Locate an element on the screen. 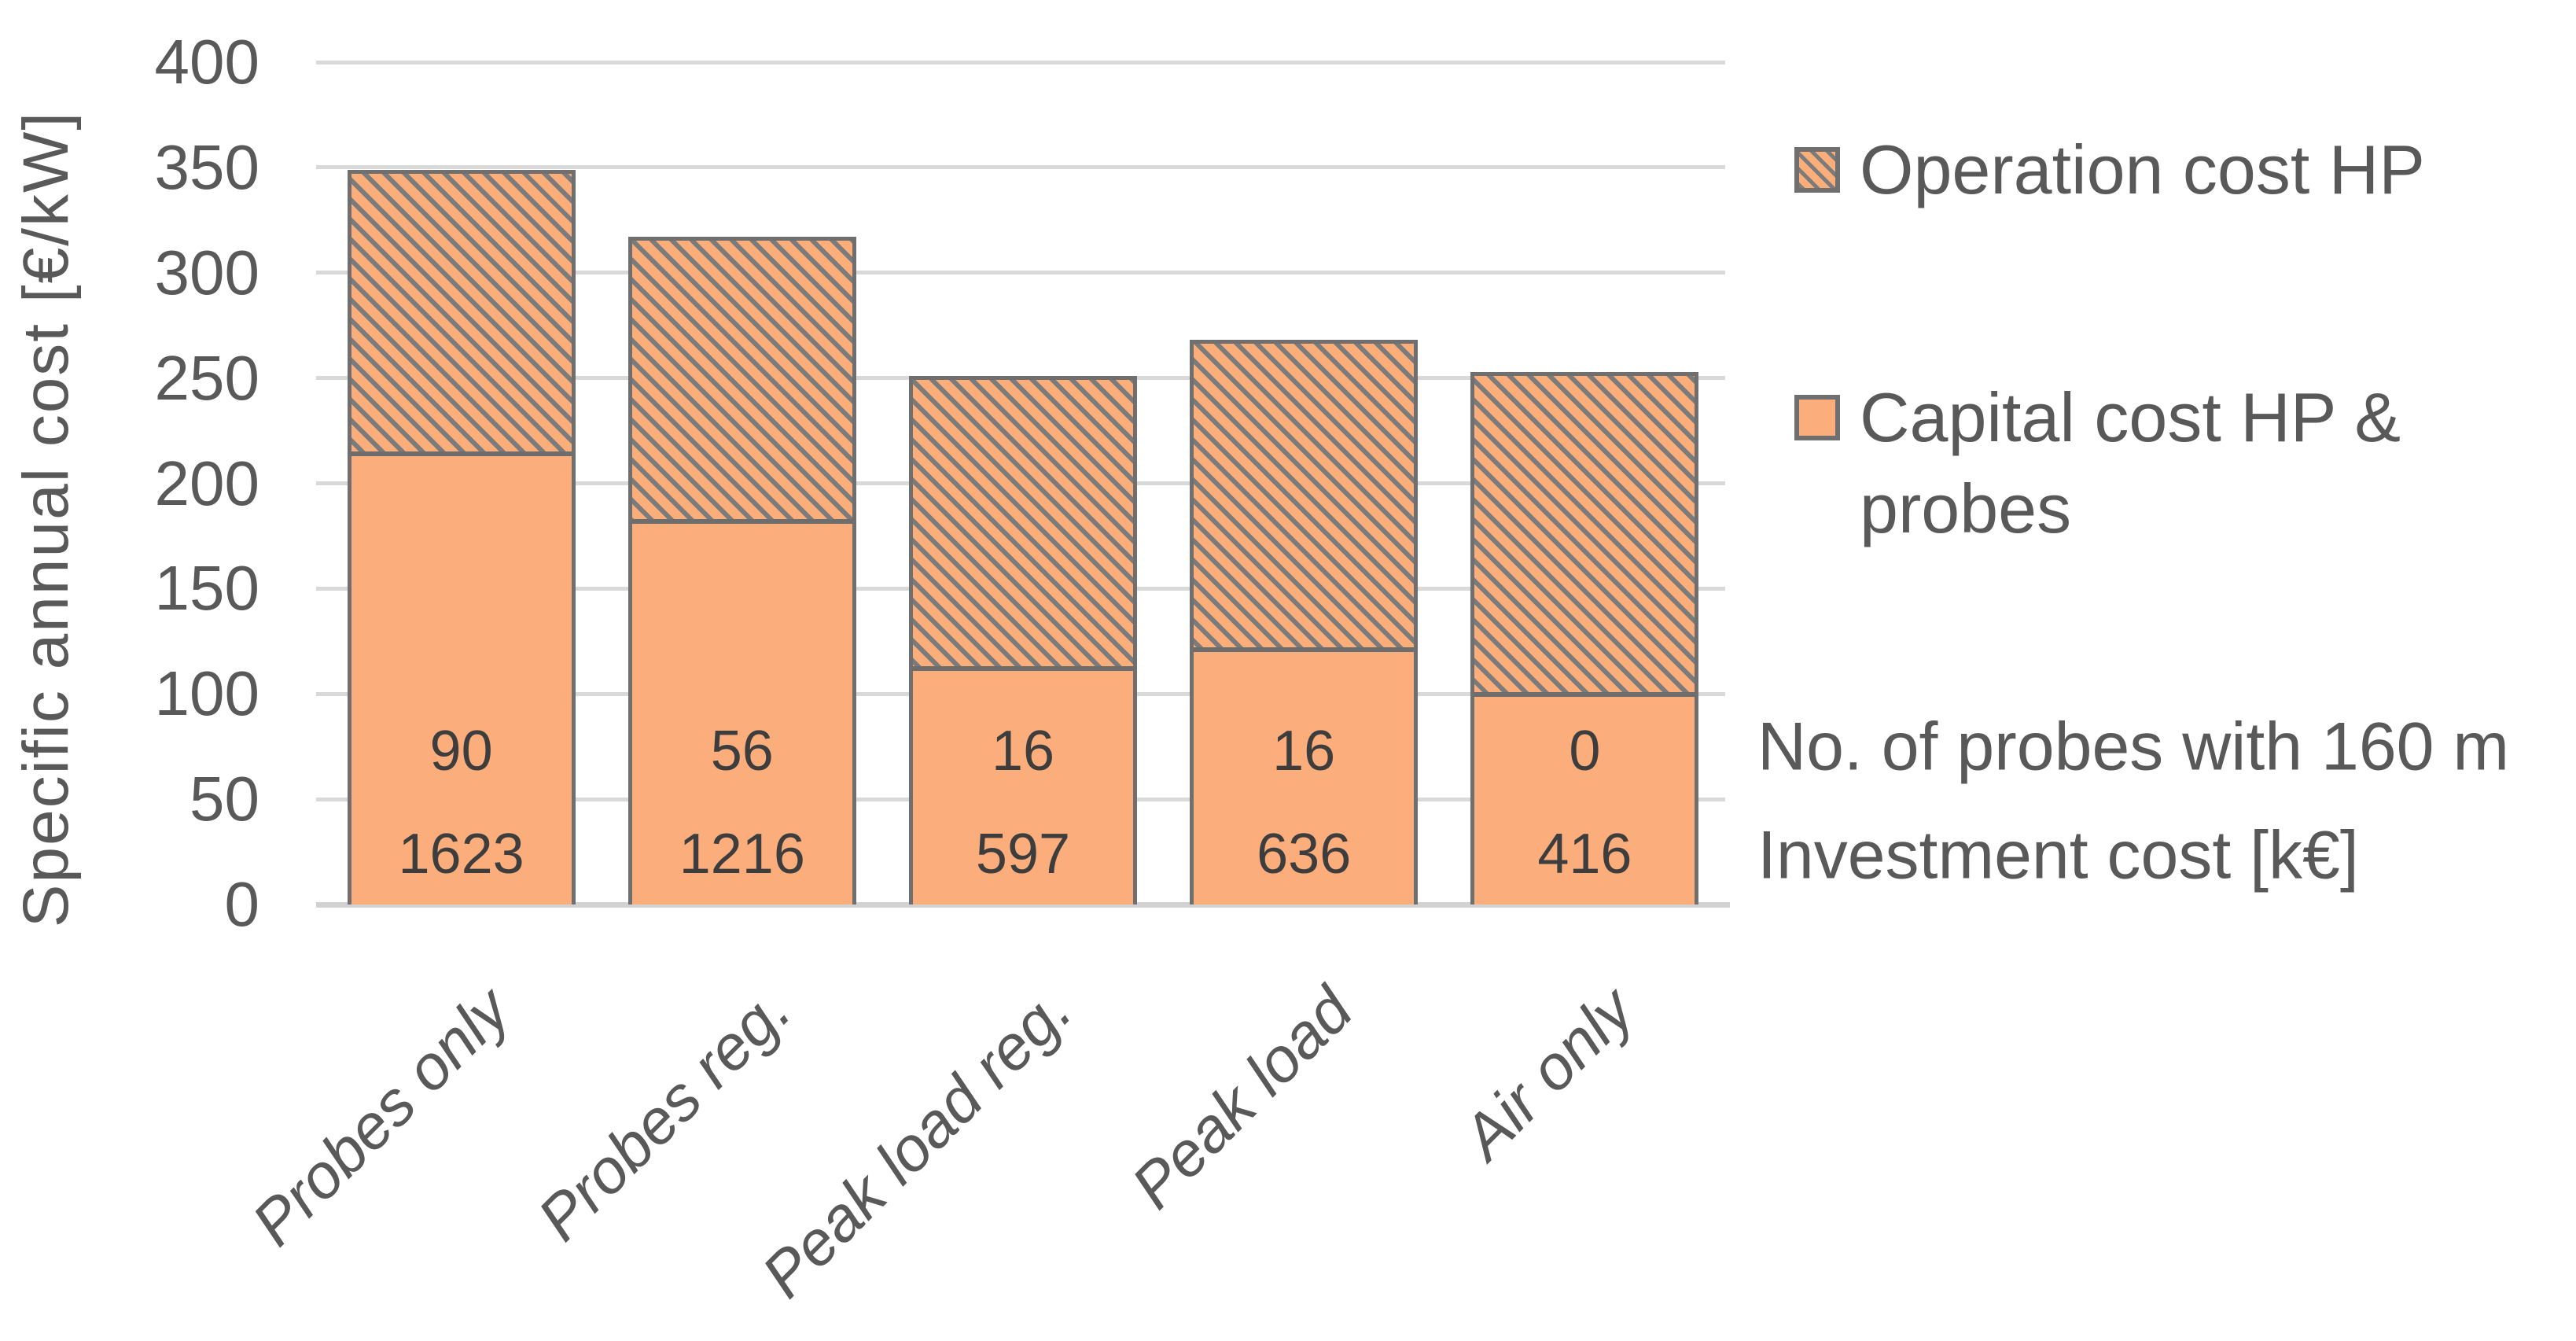 This screenshot has width=2576, height=1341. bar-investment-label: 1216 is located at coordinates (742, 854).